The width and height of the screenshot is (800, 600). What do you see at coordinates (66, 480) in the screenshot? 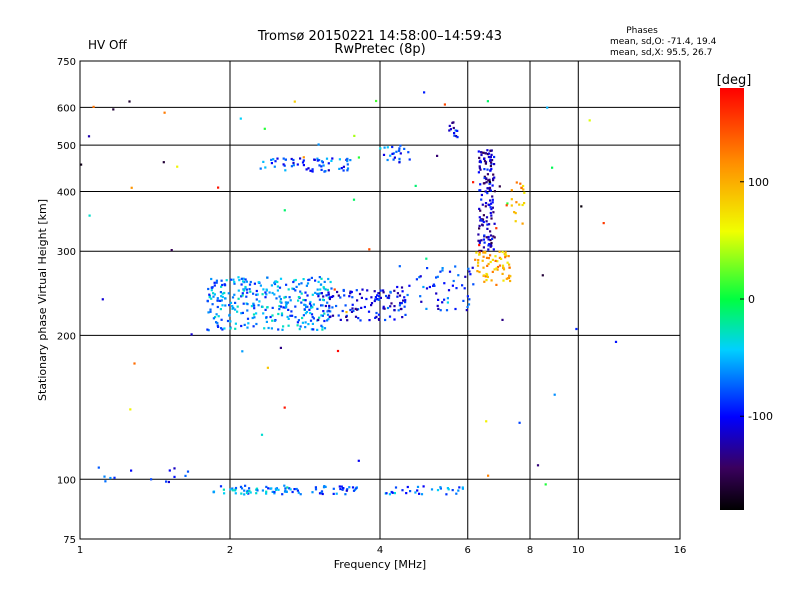
I see `y-tick-label: 100` at bounding box center [66, 480].